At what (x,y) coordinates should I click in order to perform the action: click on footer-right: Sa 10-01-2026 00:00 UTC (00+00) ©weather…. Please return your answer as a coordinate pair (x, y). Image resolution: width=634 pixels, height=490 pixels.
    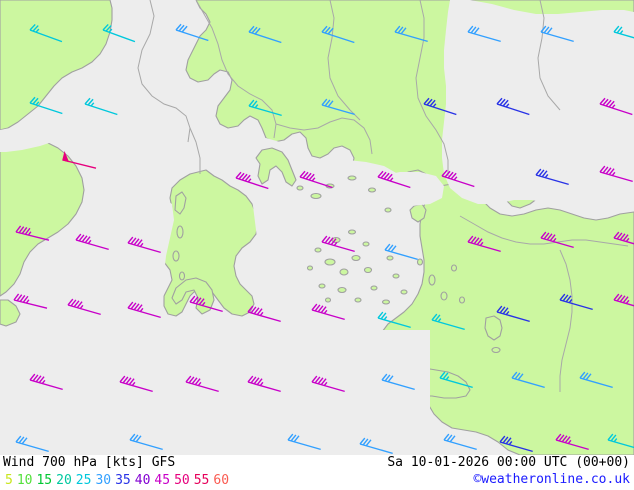
    Looking at the image, I should click on (508, 471).